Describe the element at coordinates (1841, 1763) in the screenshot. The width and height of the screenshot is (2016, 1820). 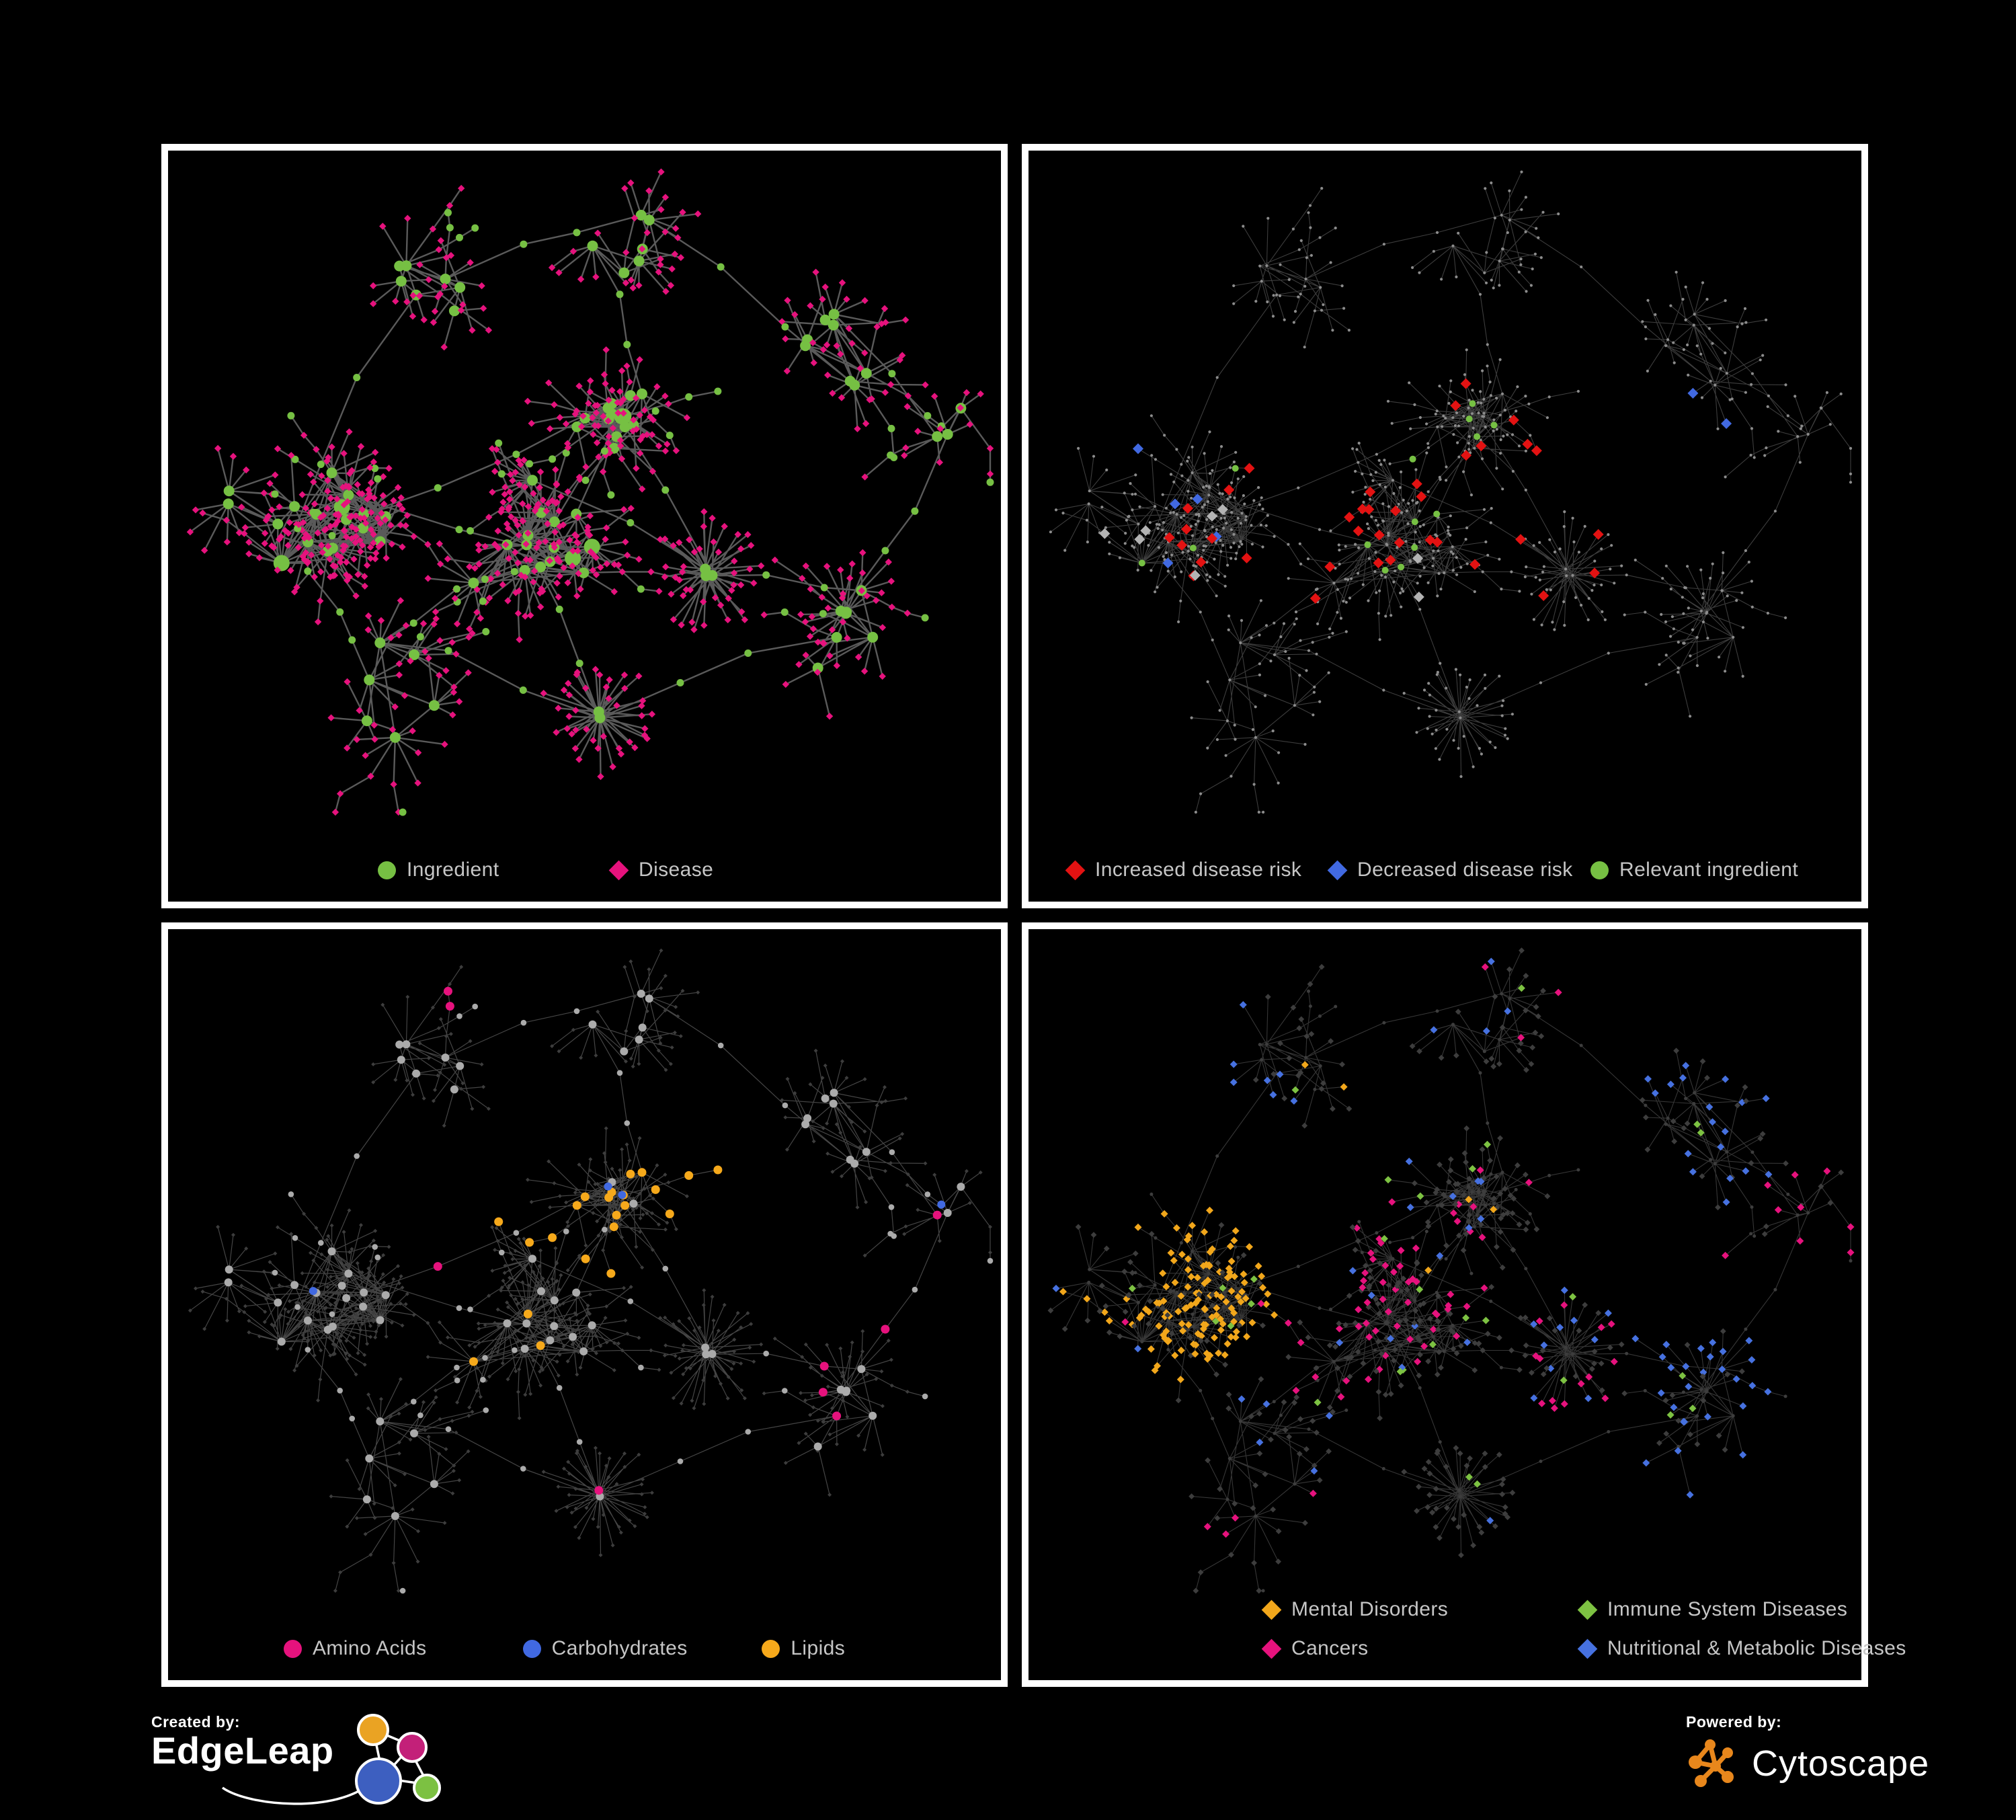
I see `cytoscape-wordmark: Cytoscape` at that location.